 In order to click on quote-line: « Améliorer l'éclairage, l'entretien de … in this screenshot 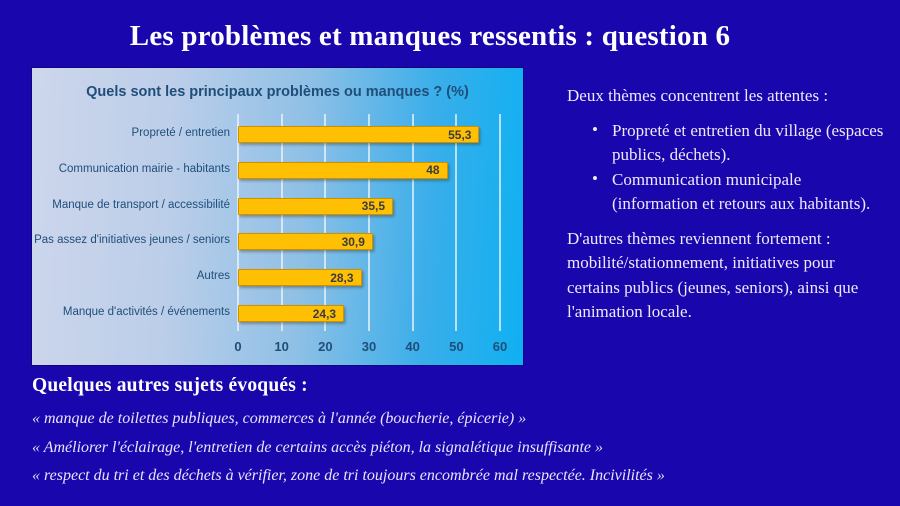, I will do `click(318, 447)`.